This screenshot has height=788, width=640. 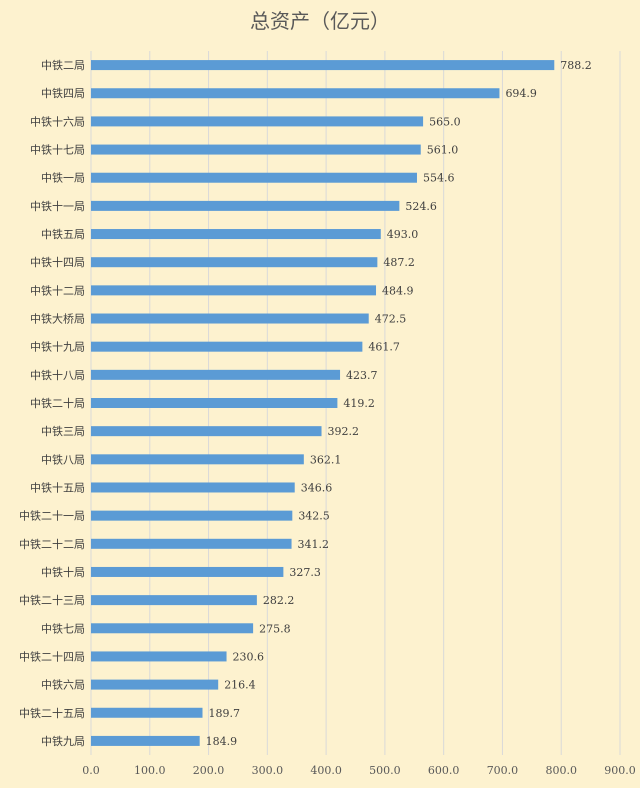 I want to click on category-label: 中铁十八局, so click(x=57, y=375).